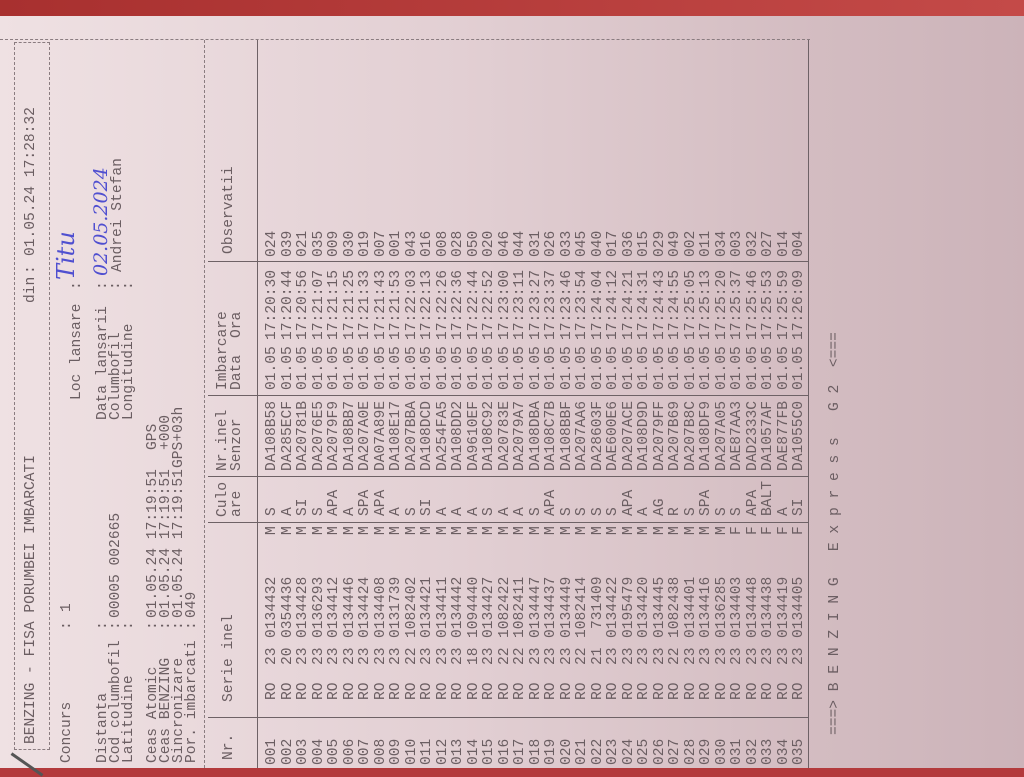 Image resolution: width=1024 pixels, height=777 pixels. What do you see at coordinates (551, 751) in the screenshot?
I see `row-nr: 019` at bounding box center [551, 751].